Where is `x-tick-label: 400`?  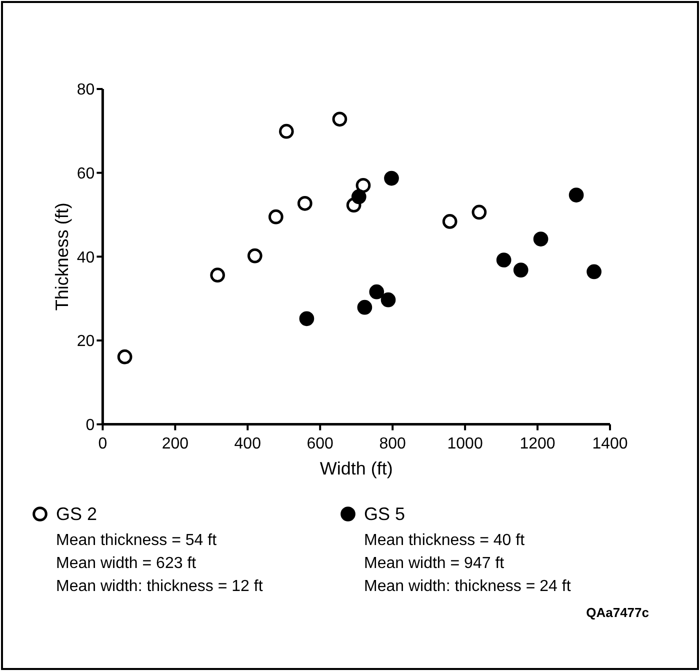 x-tick-label: 400 is located at coordinates (248, 443).